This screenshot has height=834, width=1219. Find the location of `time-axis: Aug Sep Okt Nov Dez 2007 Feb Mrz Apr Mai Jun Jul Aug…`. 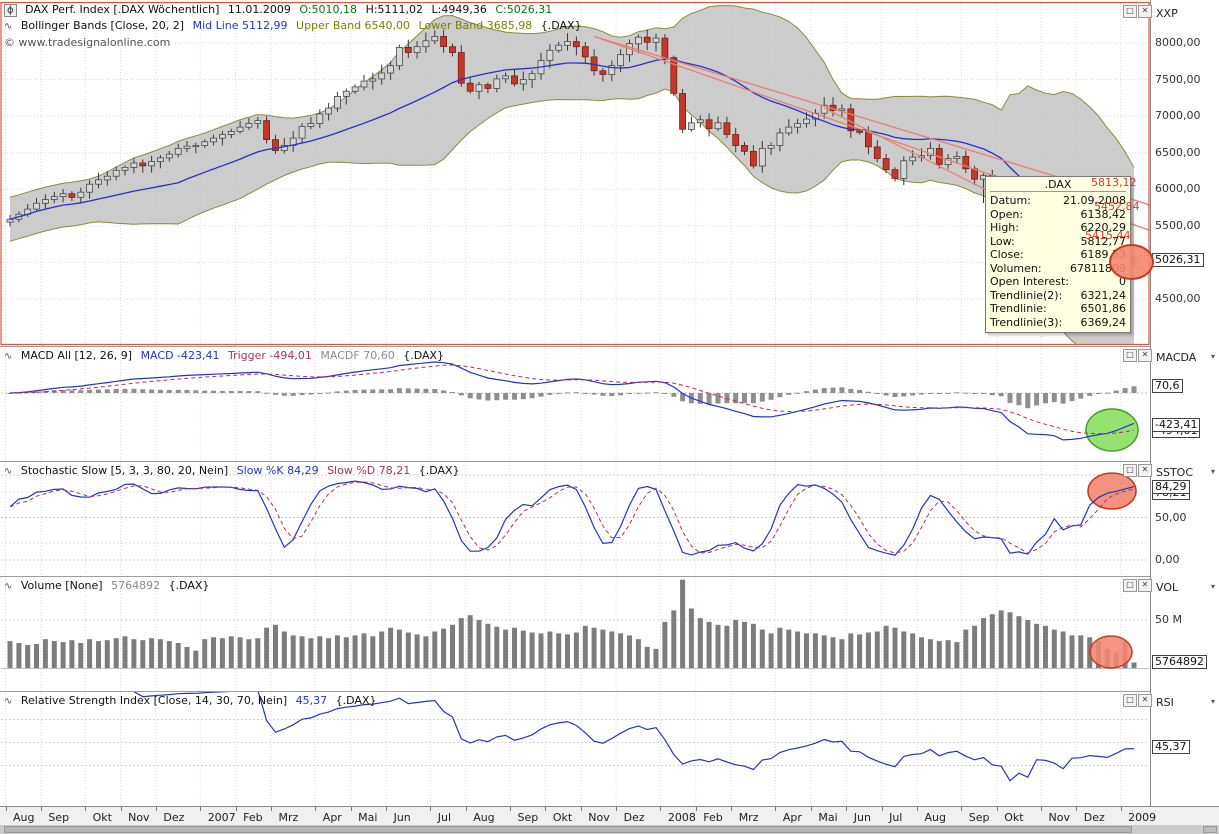

time-axis: Aug Sep Okt Nov Dez 2007 Feb Mrz Apr Mai Jun Jul Aug… is located at coordinates (609, 815).